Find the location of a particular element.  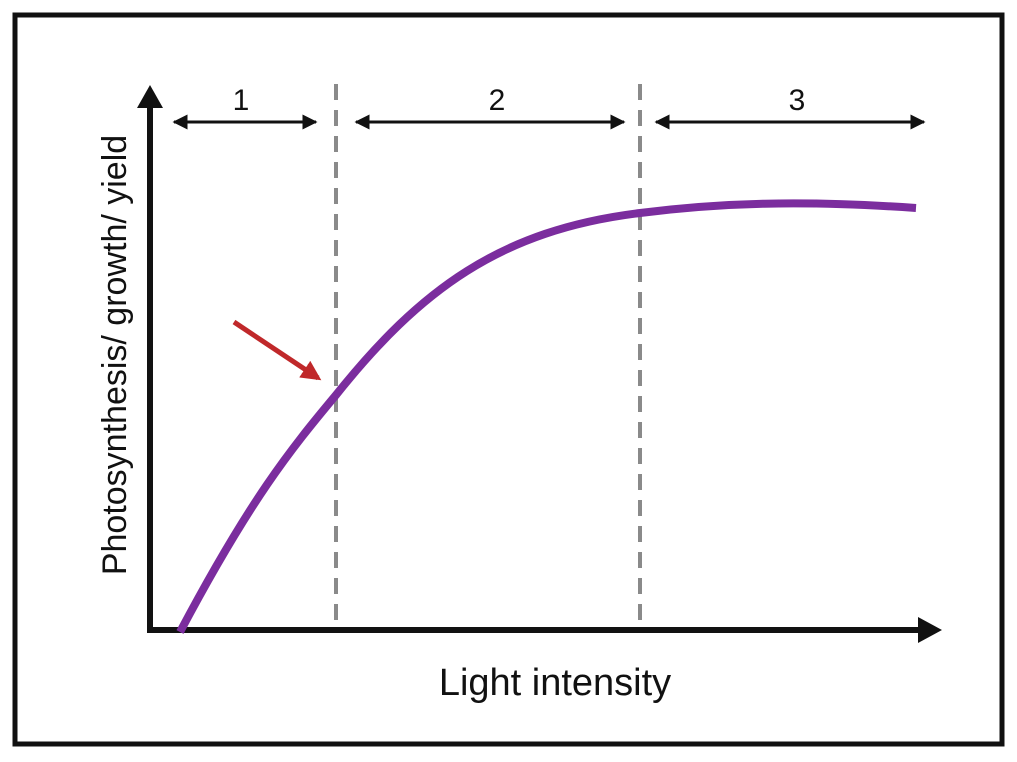

region-label: 1 is located at coordinates (241, 100).